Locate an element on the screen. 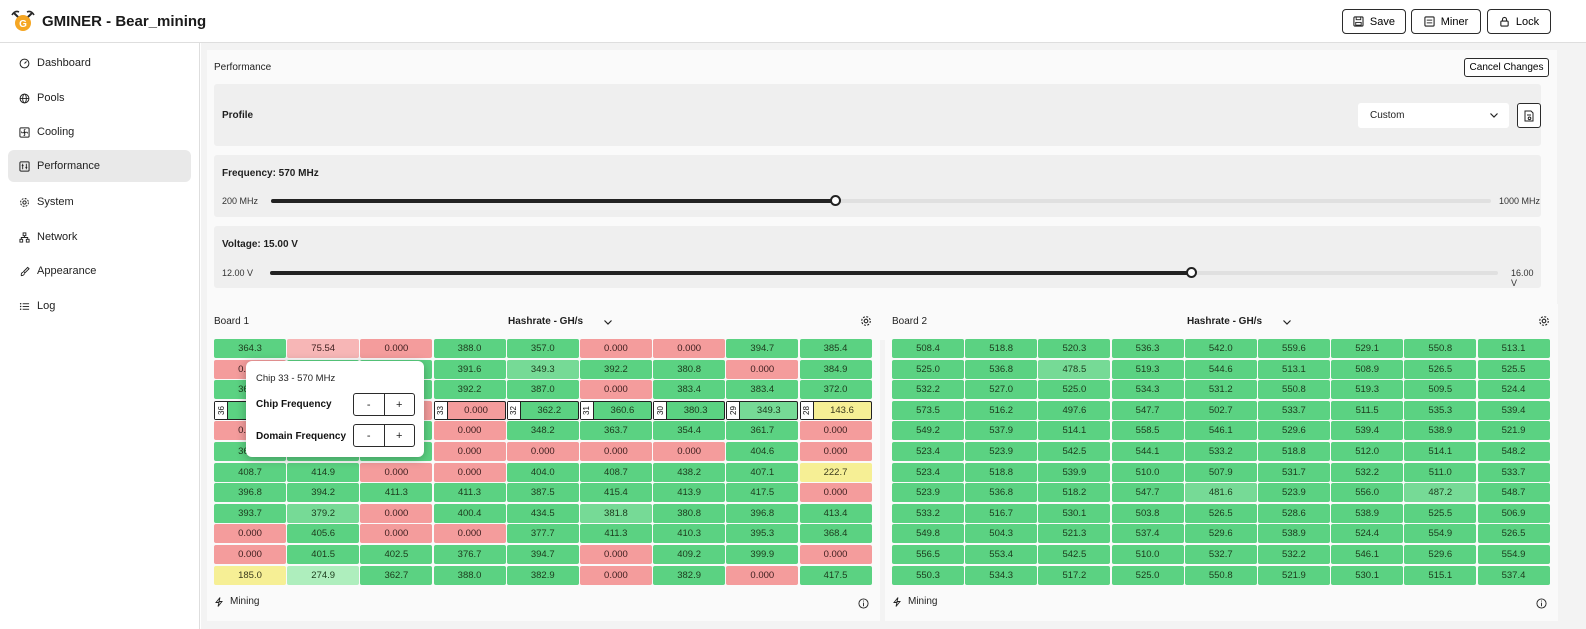  chip-cell: 521.3 is located at coordinates (1074, 534).